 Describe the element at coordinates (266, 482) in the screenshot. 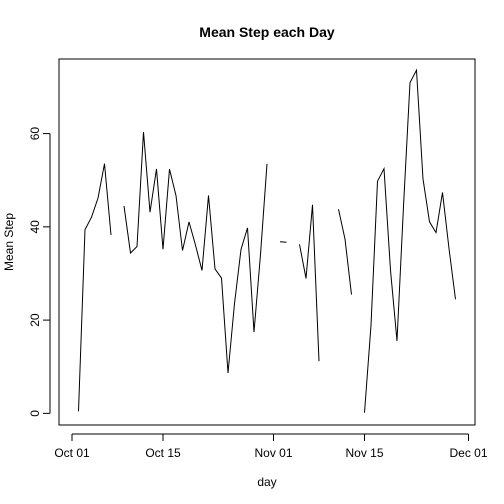

I see `x-axis-label: day` at that location.